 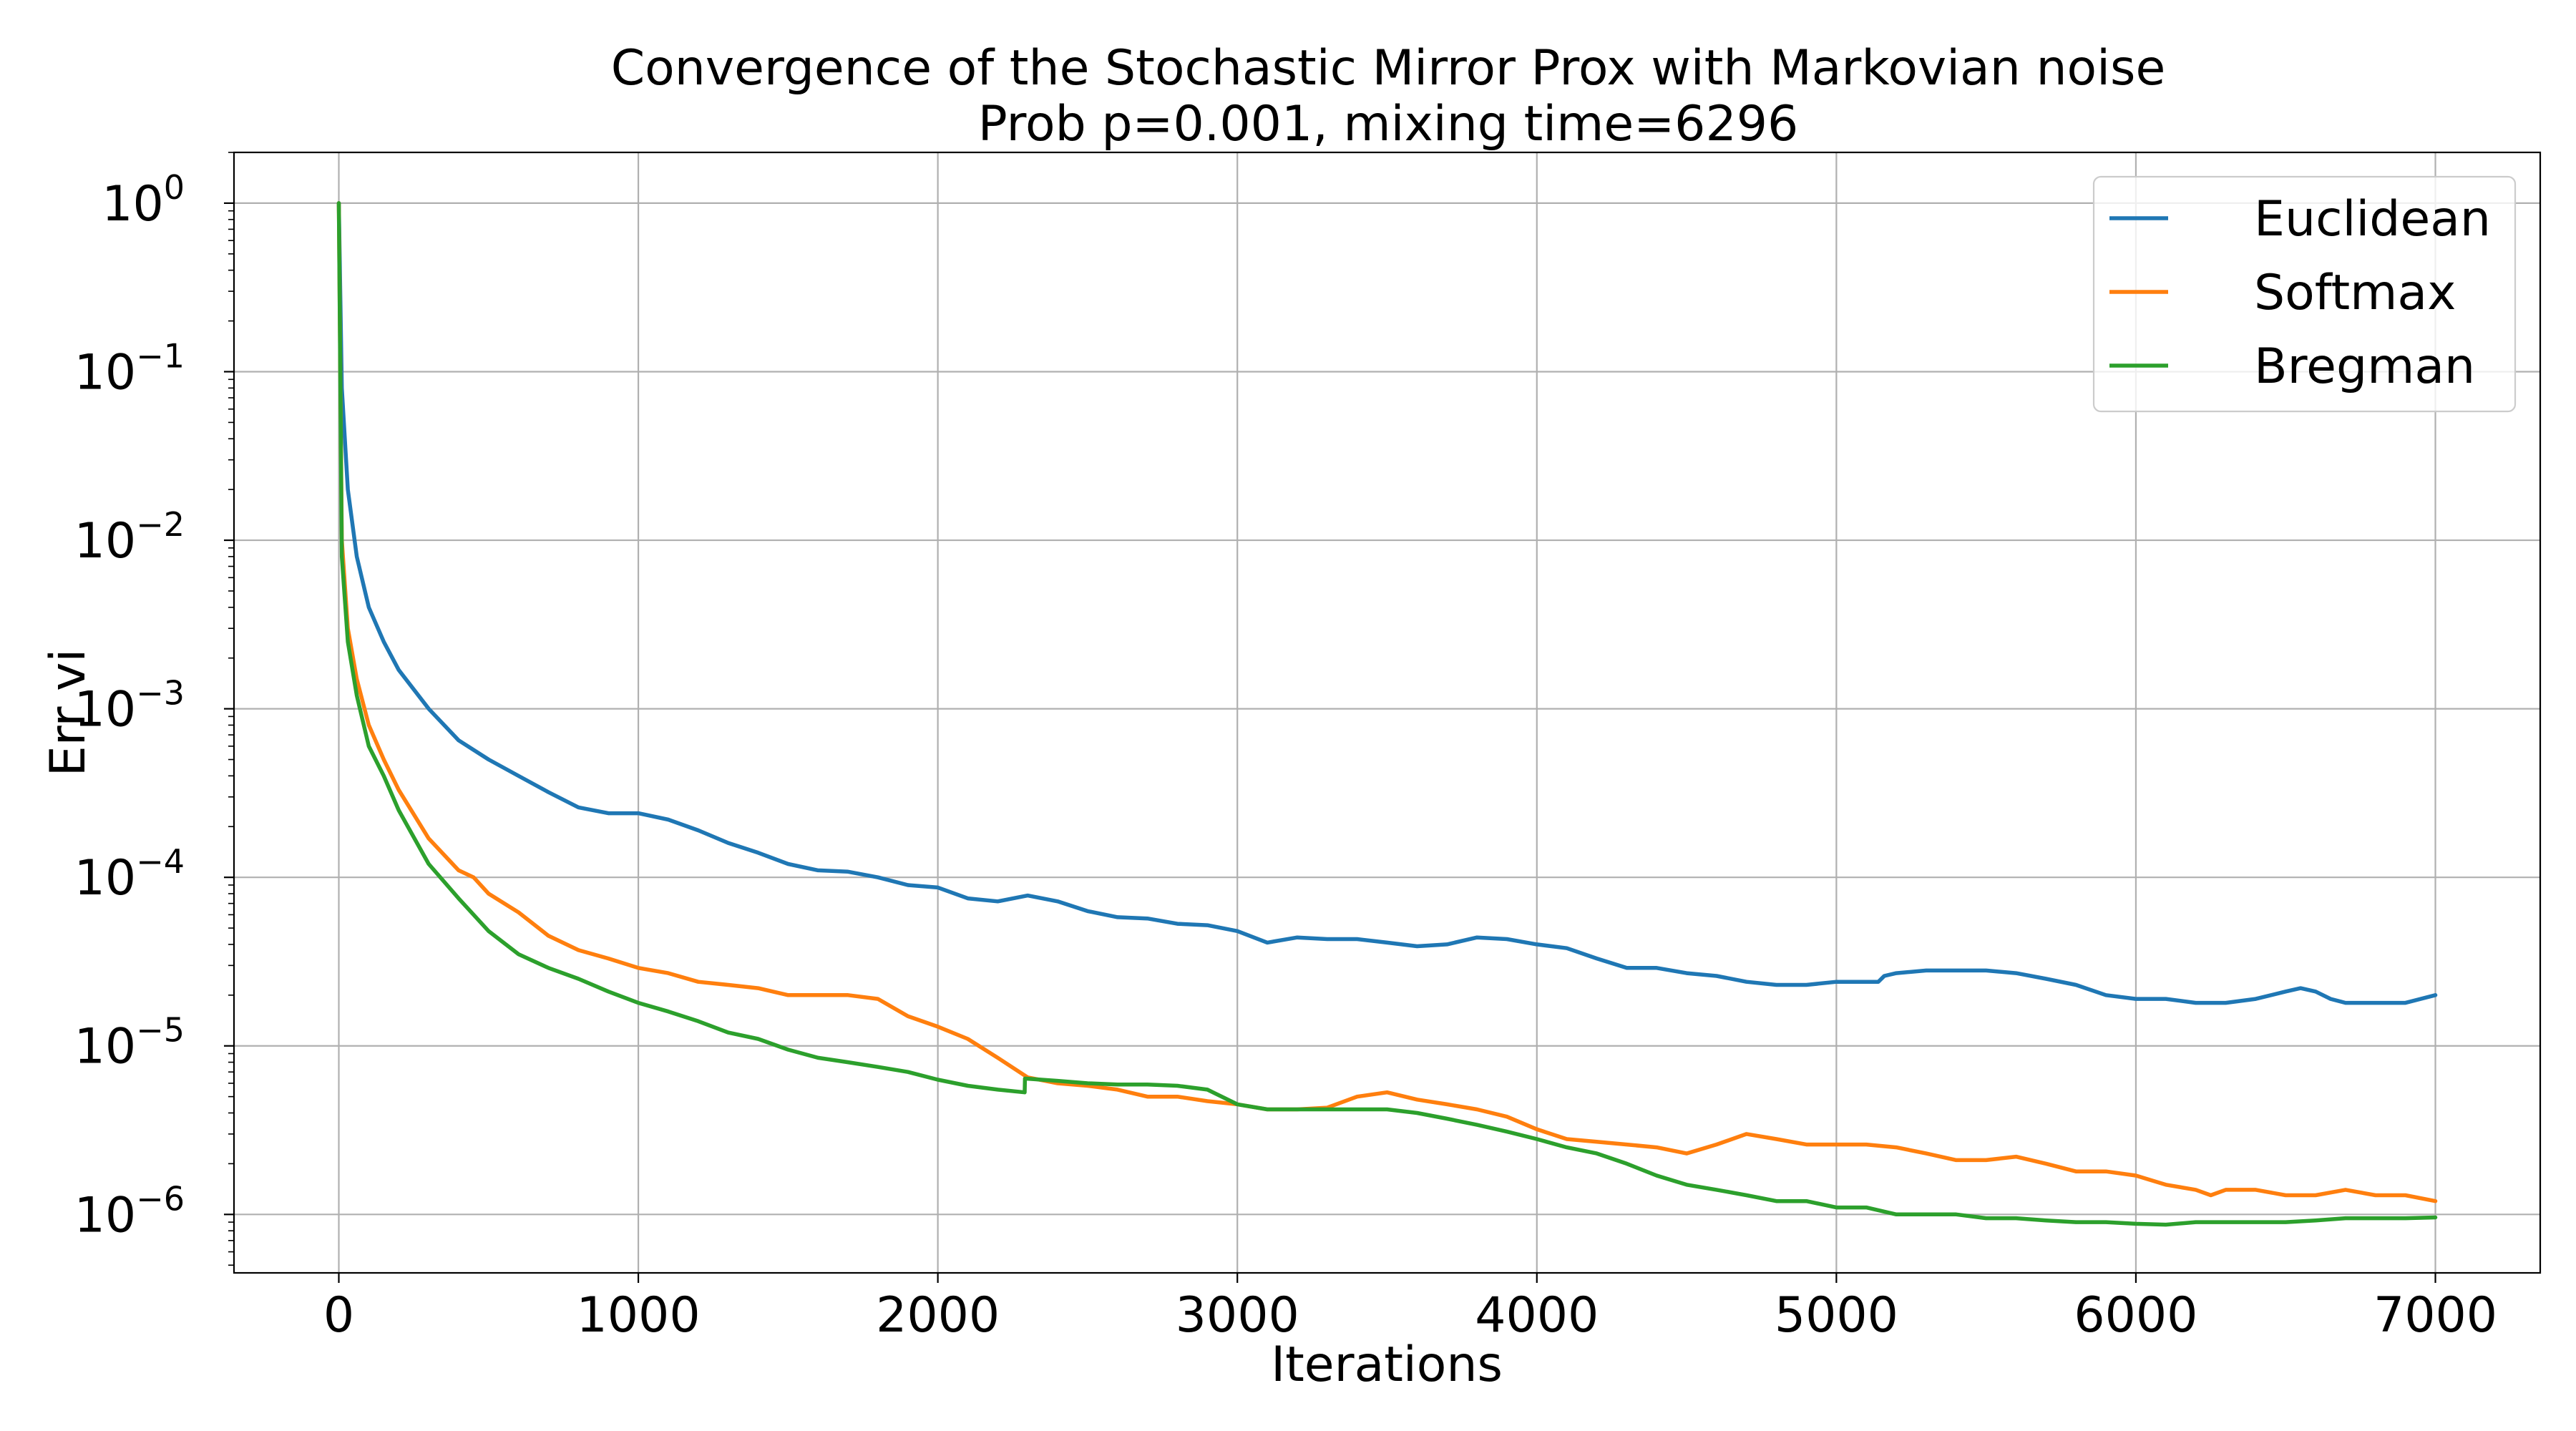 What do you see at coordinates (129, 368) in the screenshot?
I see `y-tick-label: 10⁻¹` at bounding box center [129, 368].